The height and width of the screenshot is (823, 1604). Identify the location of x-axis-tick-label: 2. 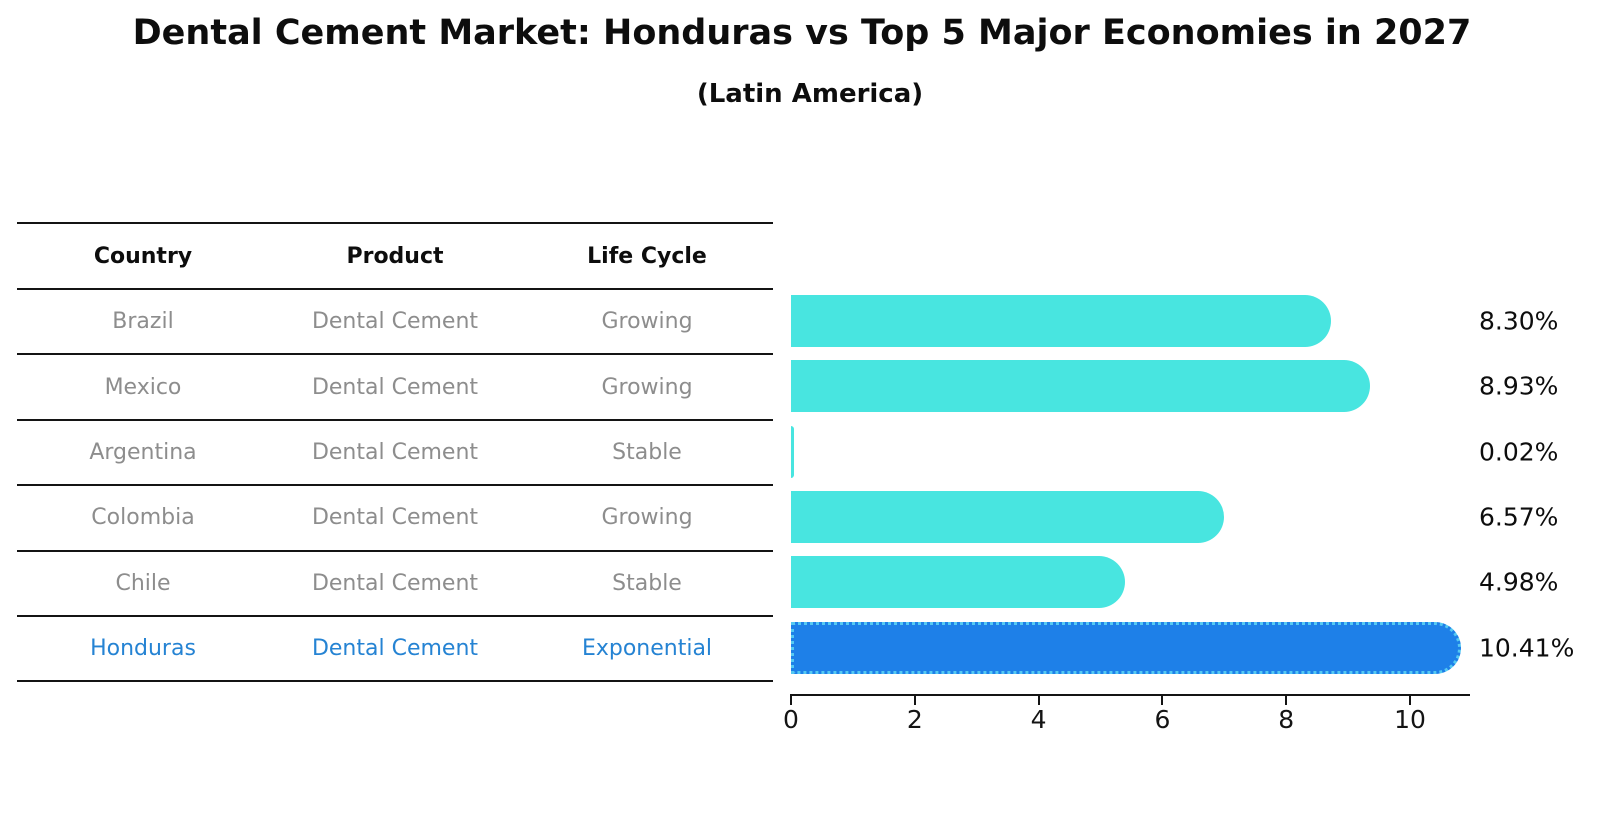
(914, 719).